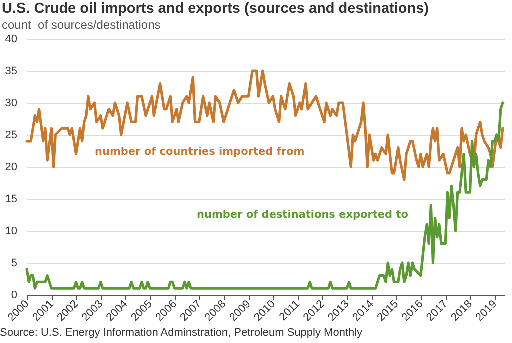 The width and height of the screenshot is (512, 343). I want to click on chart-subtitle: count of sources/destinations, so click(81, 25).